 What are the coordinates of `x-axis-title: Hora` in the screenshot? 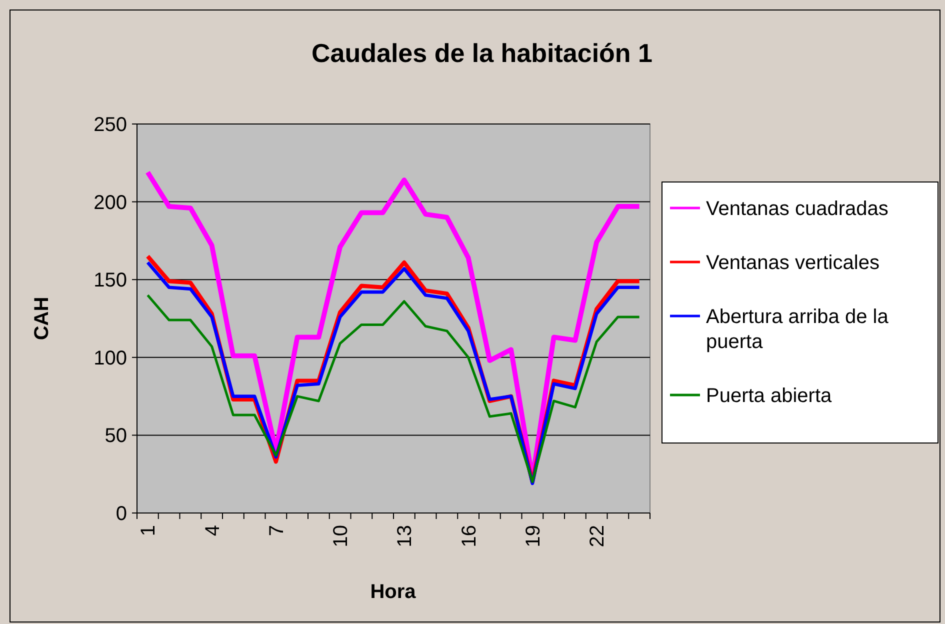 It's located at (393, 592).